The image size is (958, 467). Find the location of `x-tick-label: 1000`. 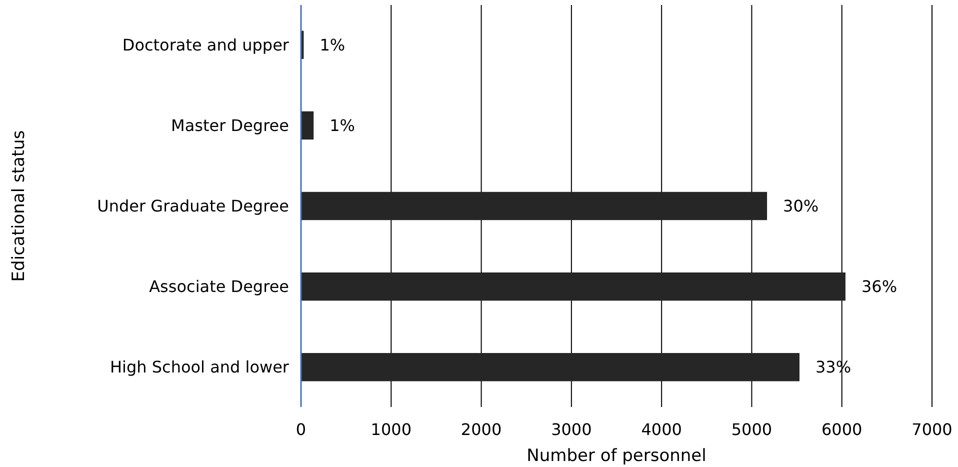

x-tick-label: 1000 is located at coordinates (391, 429).